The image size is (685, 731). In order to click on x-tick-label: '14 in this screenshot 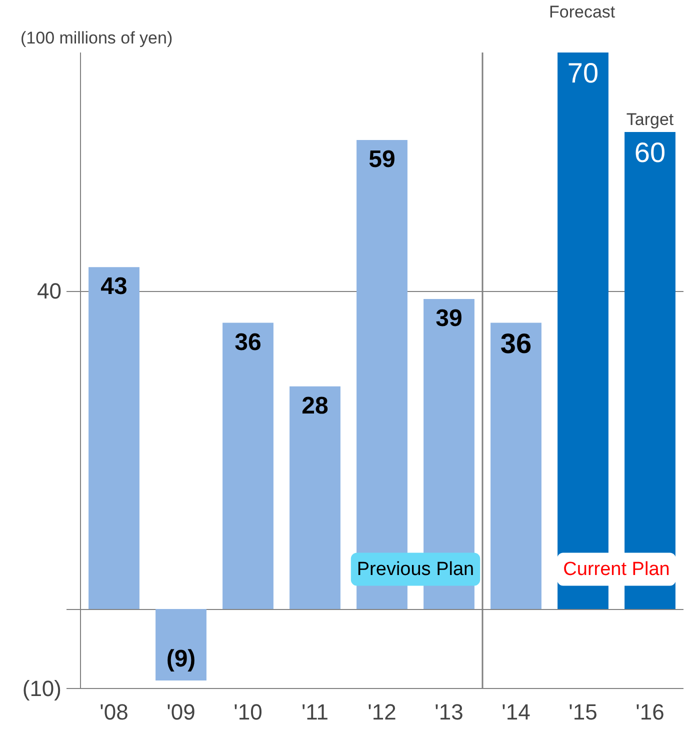, I will do `click(516, 712)`.